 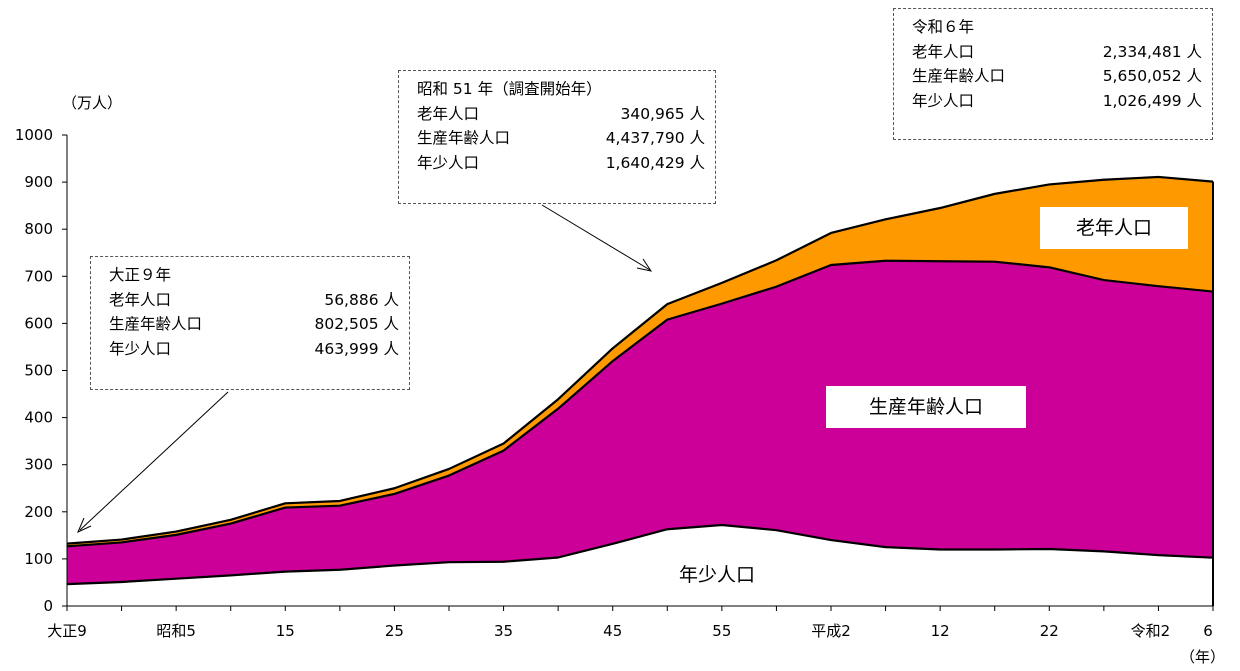 I want to click on row-value: 2,334,481 人, so click(x=1152, y=51).